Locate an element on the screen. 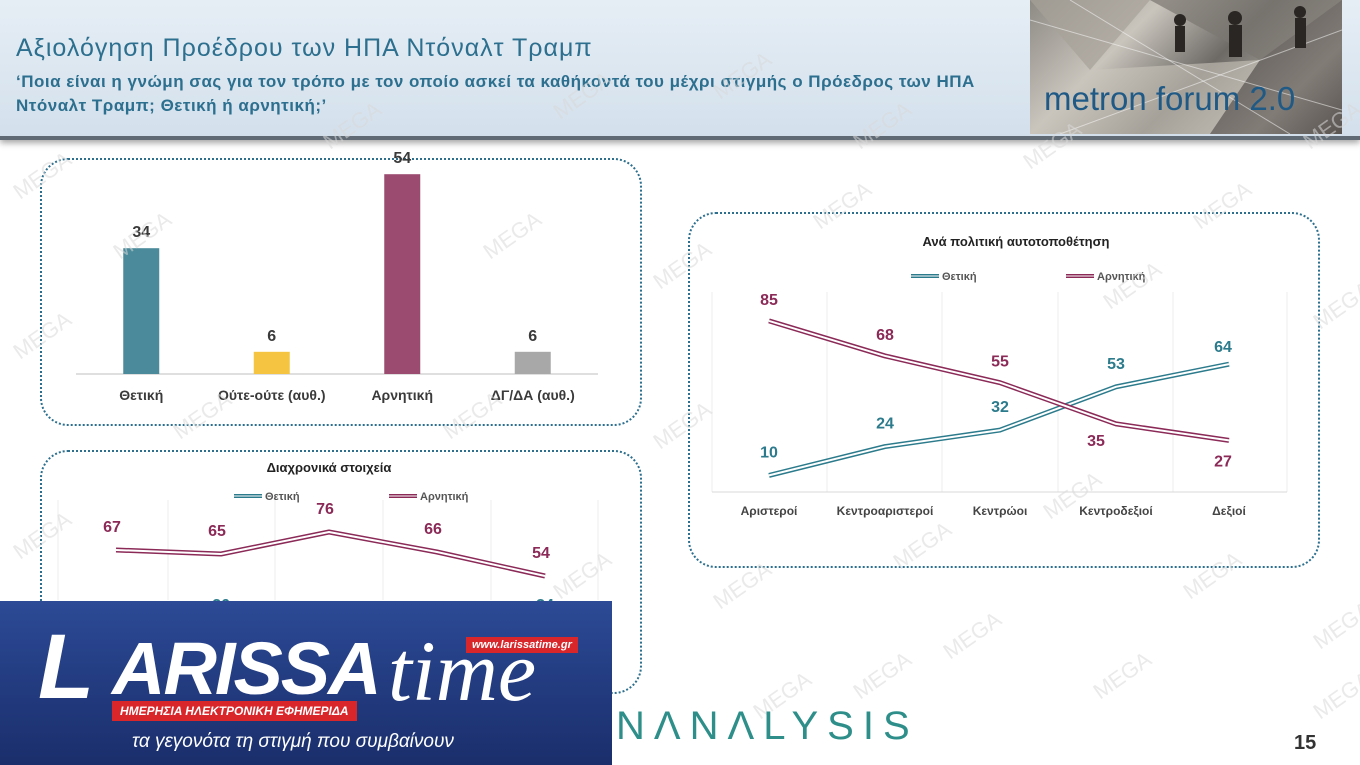  trend-chart-title: Διαχρονικά στοιχεία is located at coordinates (329, 467).